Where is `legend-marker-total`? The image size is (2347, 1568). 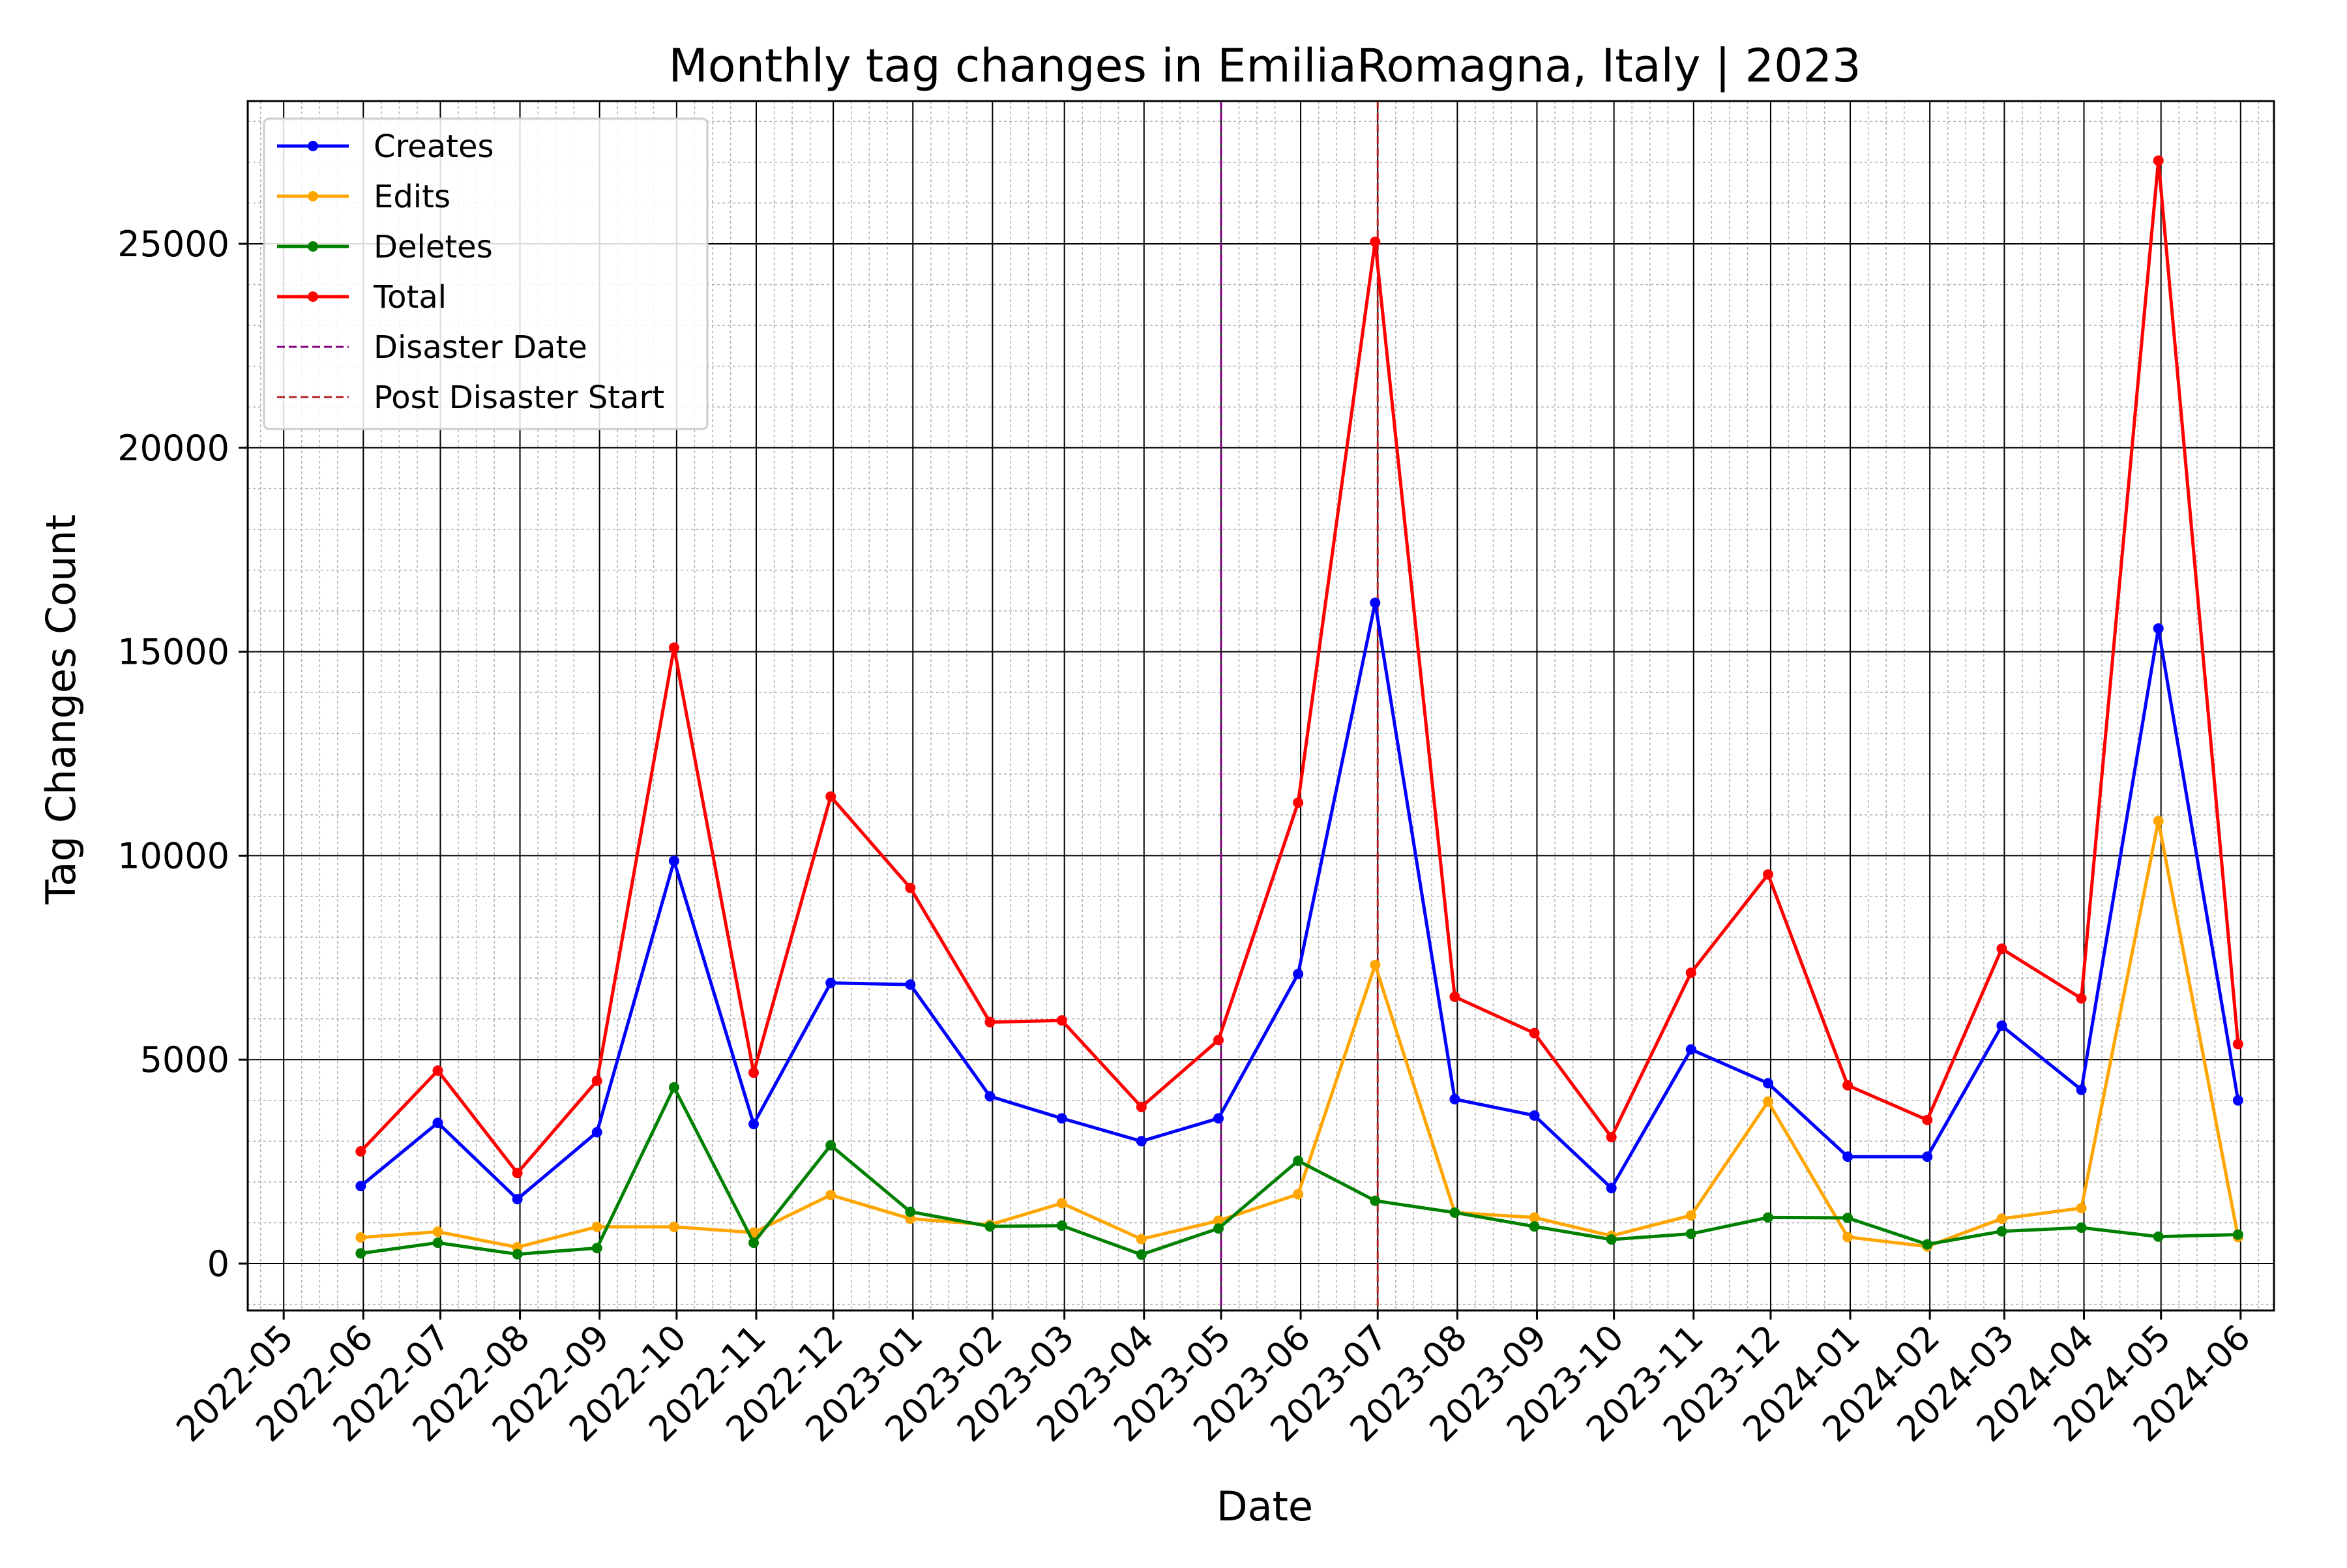
legend-marker-total is located at coordinates (313, 296).